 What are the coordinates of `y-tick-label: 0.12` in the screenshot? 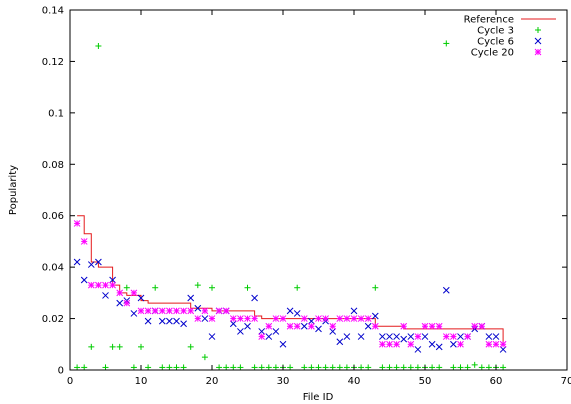 It's located at (53, 62).